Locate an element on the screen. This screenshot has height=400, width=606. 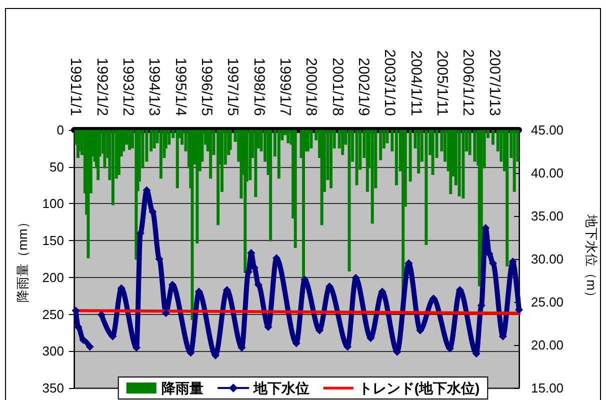
x-tick-label: 1996/1/5 is located at coordinates (207, 87).